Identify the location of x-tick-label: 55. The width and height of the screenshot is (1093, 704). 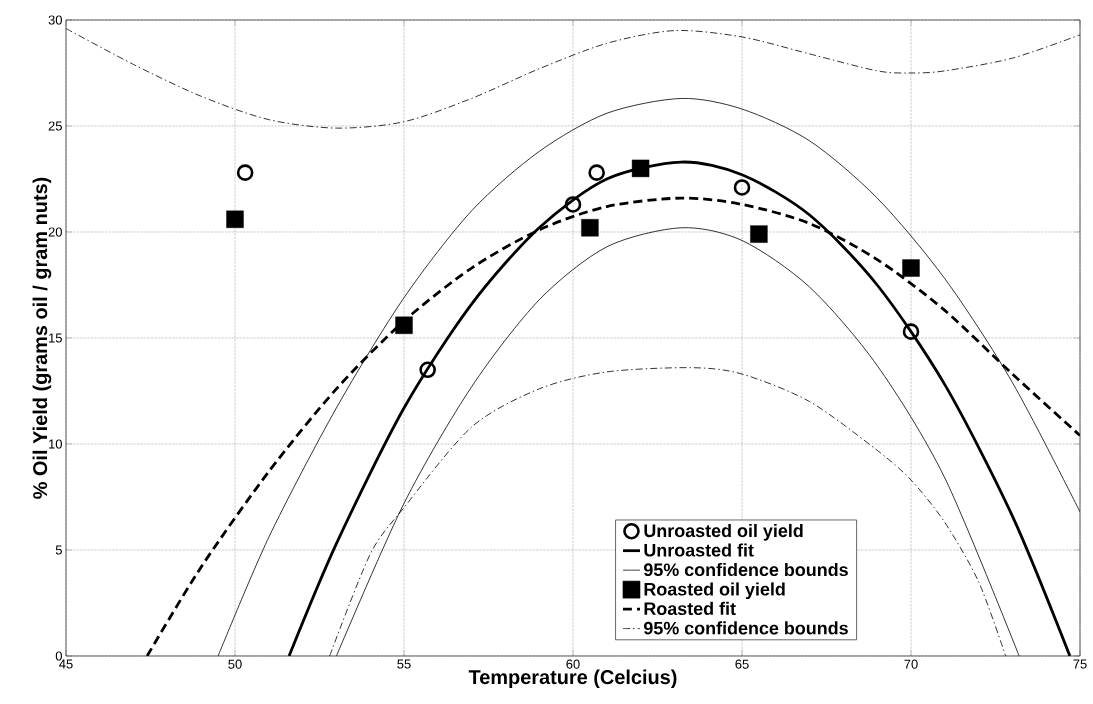
(404, 664).